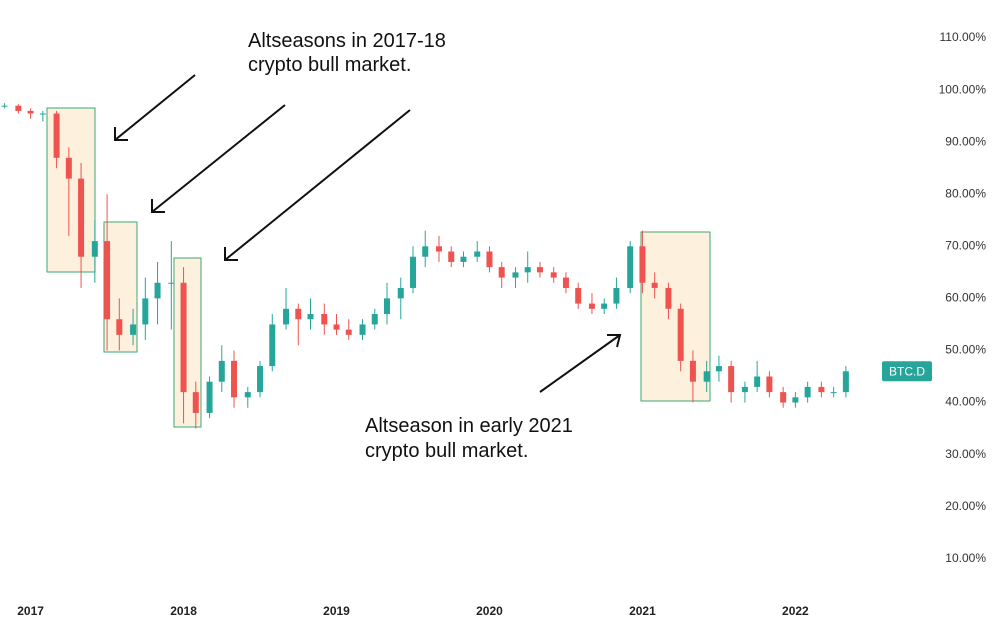 Image resolution: width=1000 pixels, height=625 pixels. What do you see at coordinates (965, 402) in the screenshot?
I see `y-tick-label: 40.00%` at bounding box center [965, 402].